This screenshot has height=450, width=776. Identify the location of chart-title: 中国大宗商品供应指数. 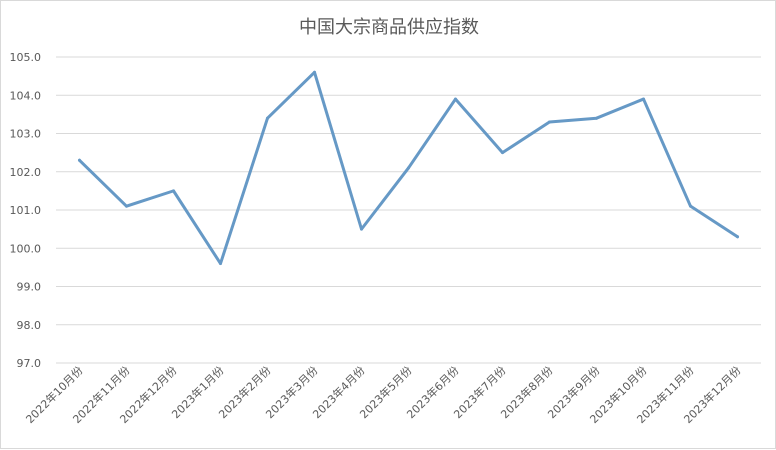
(389, 27).